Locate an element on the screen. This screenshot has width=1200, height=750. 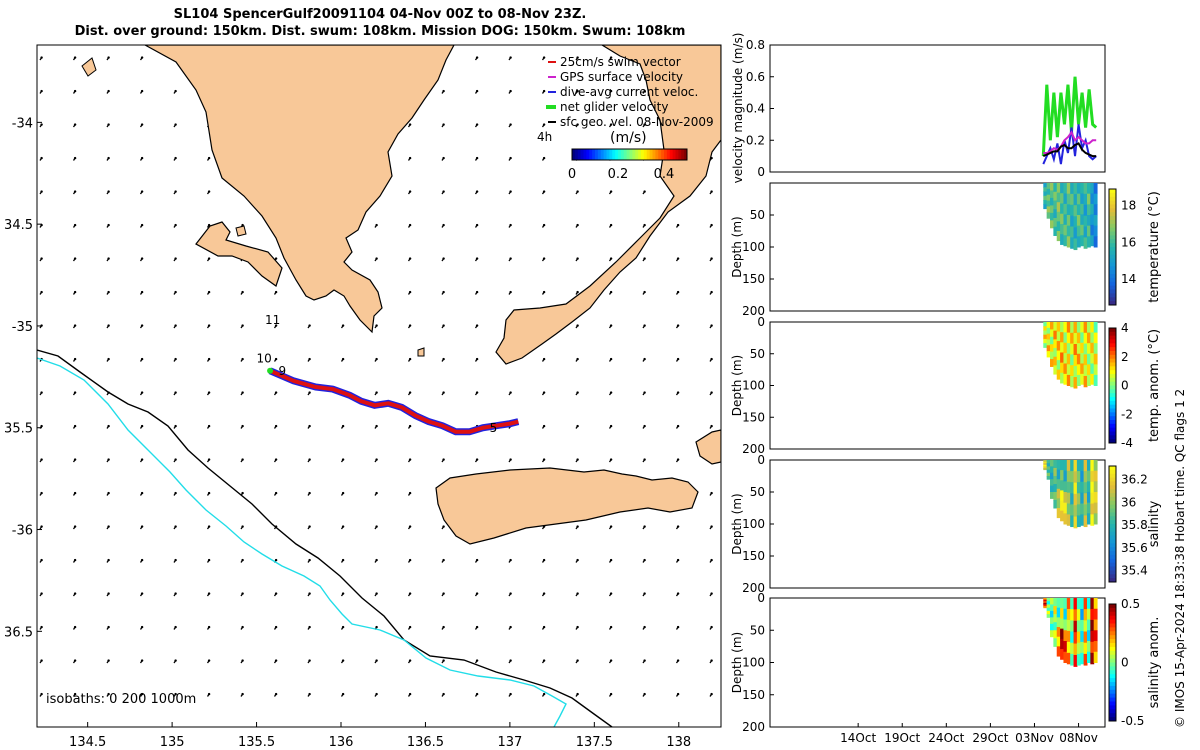
panel-colorbar-frame is located at coordinates (1112, 385).